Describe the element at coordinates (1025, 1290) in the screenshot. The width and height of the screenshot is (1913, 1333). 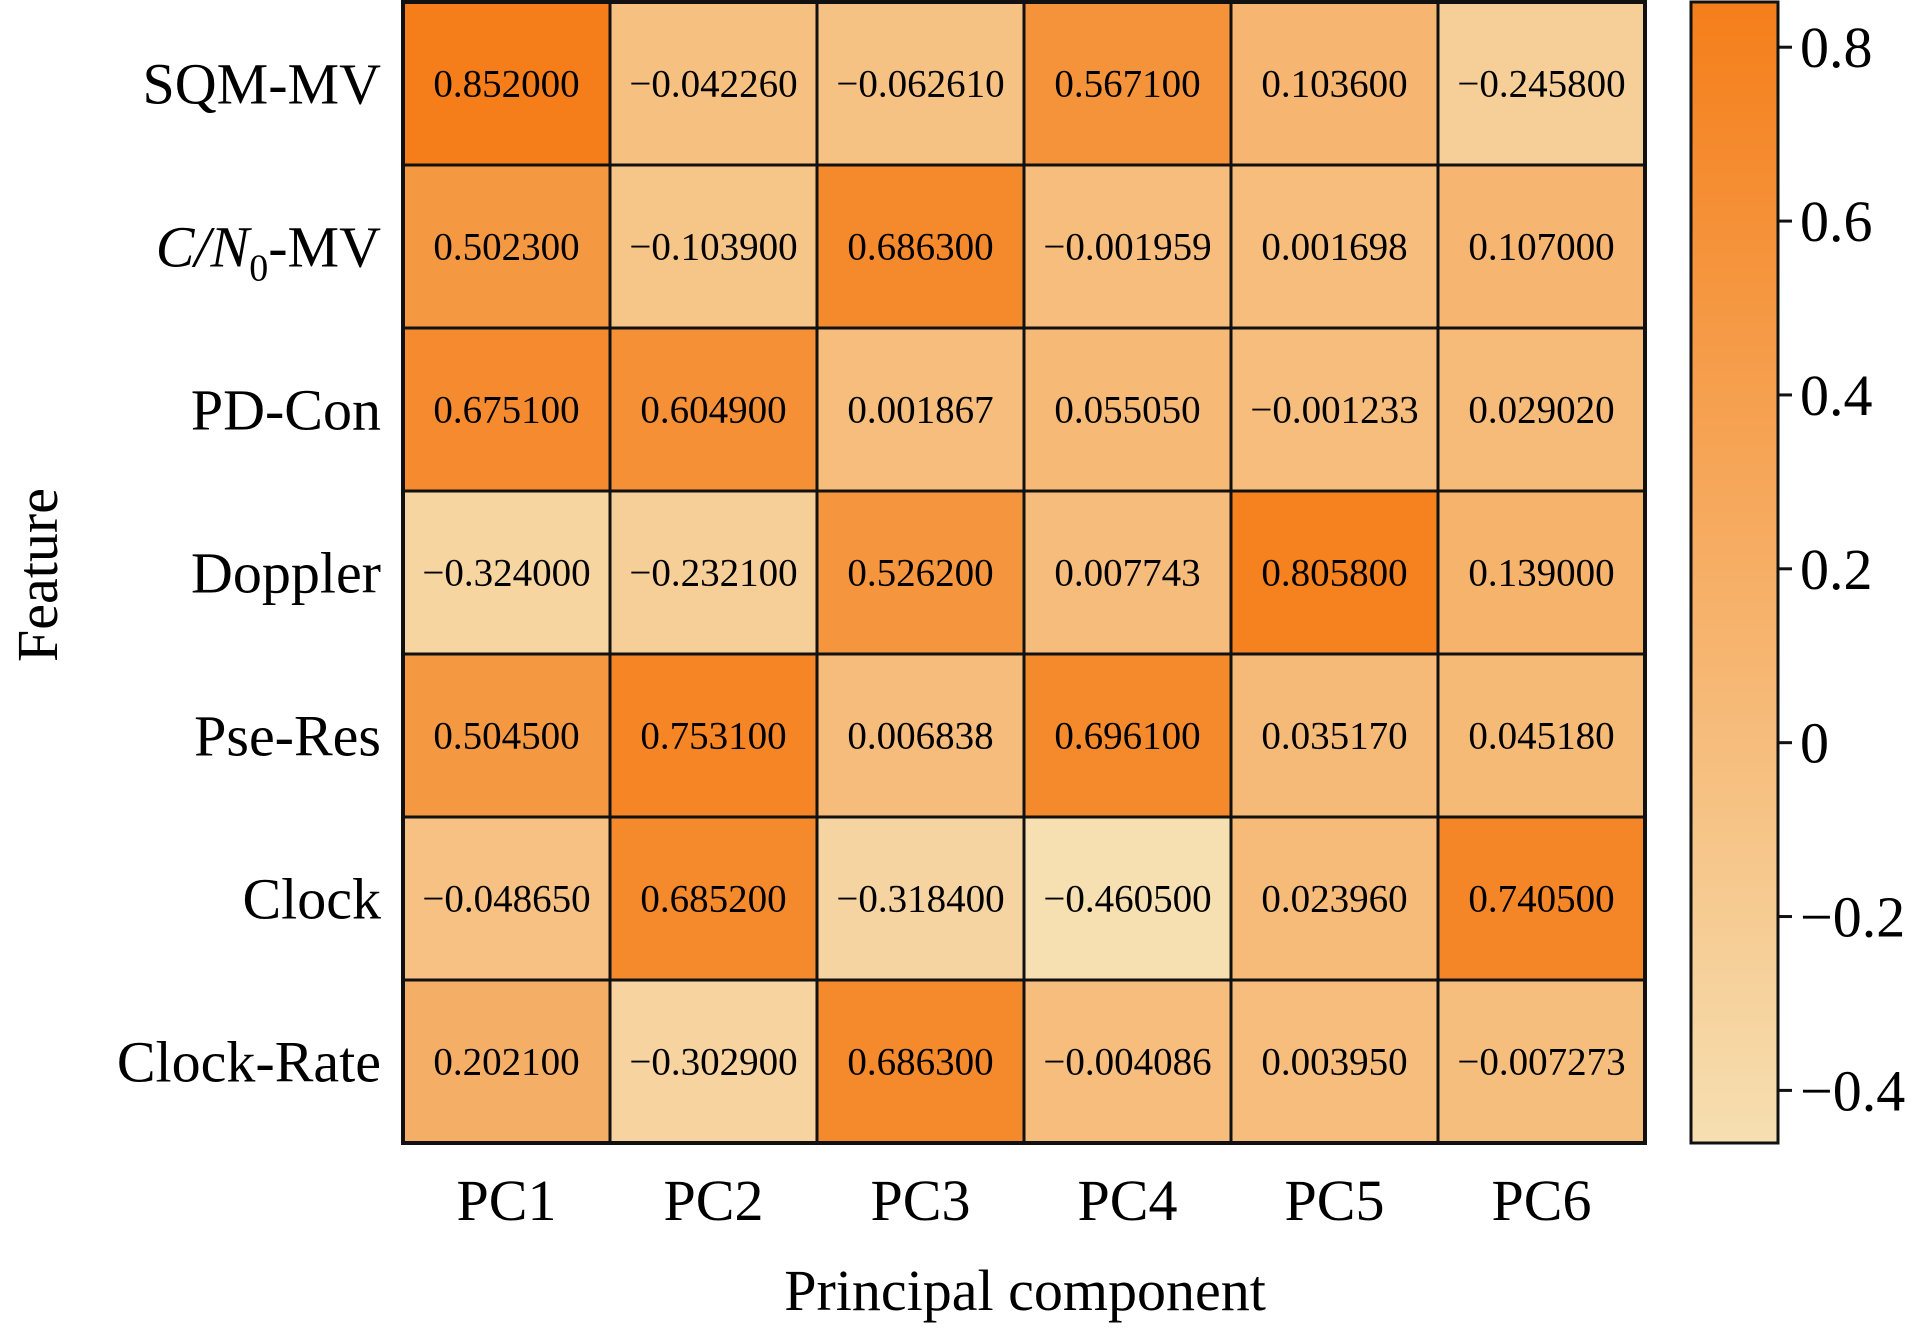
I see `x-axis-title: Principal component` at that location.